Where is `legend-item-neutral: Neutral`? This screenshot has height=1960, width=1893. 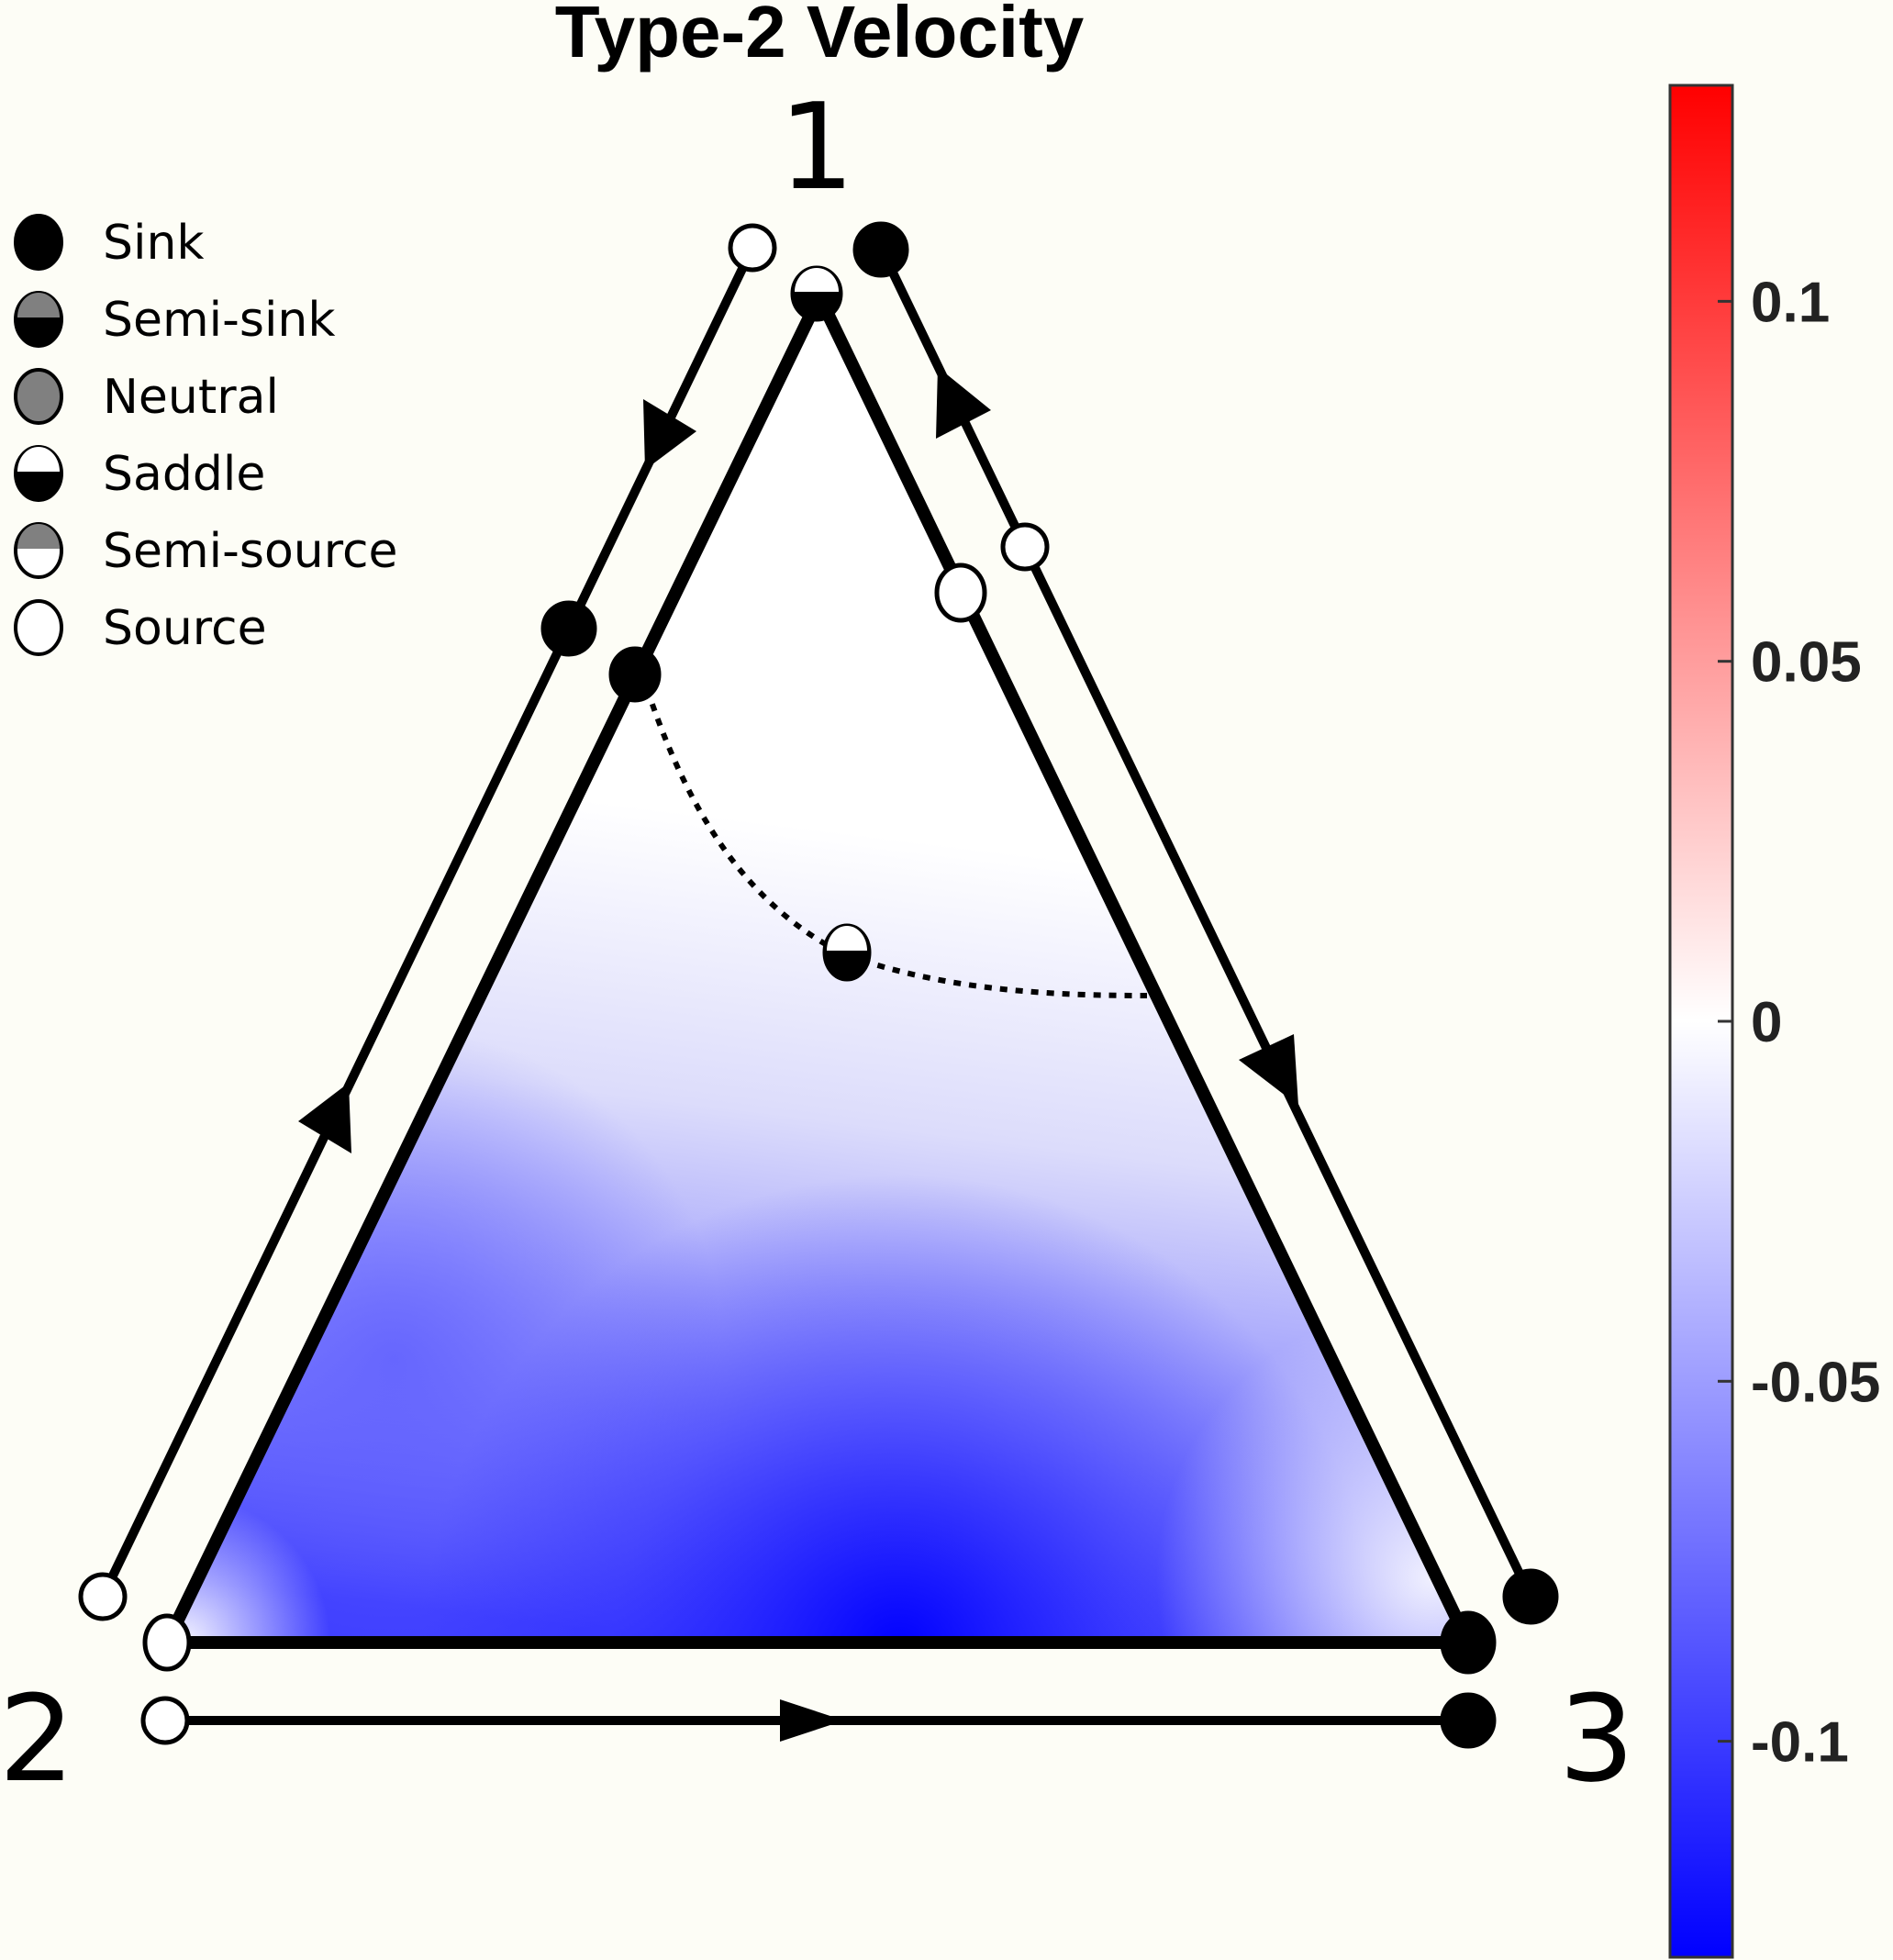
legend-item-neutral: Neutral is located at coordinates (146, 396).